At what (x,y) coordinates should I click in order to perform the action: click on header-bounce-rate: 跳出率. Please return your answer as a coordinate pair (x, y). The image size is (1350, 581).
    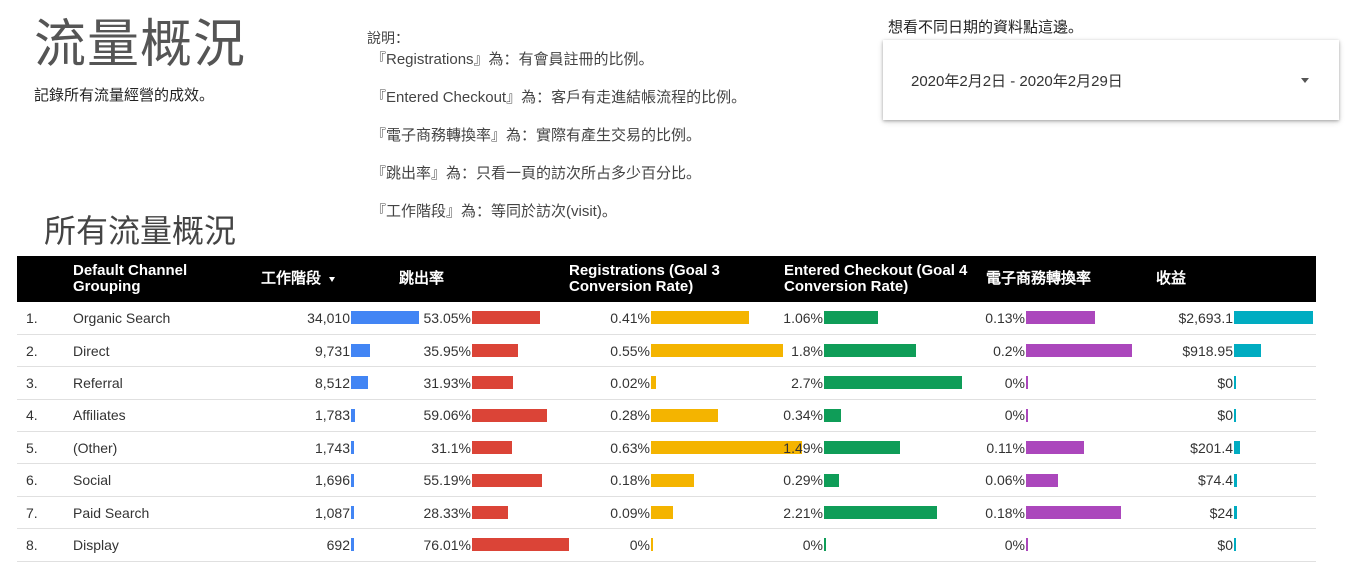
    Looking at the image, I should click on (422, 278).